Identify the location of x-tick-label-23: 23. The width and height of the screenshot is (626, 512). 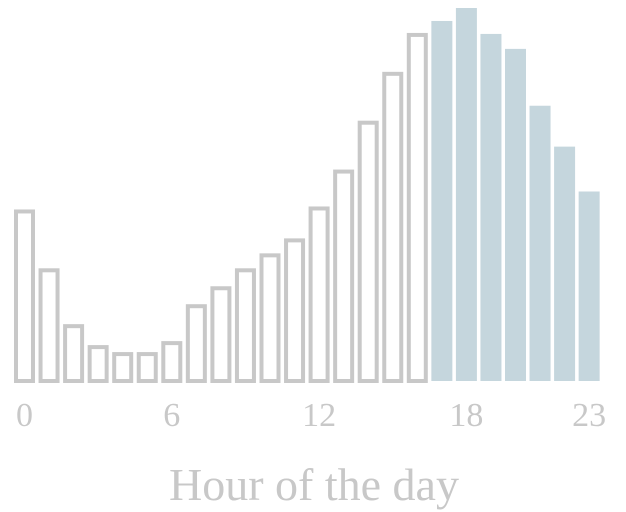
(589, 415).